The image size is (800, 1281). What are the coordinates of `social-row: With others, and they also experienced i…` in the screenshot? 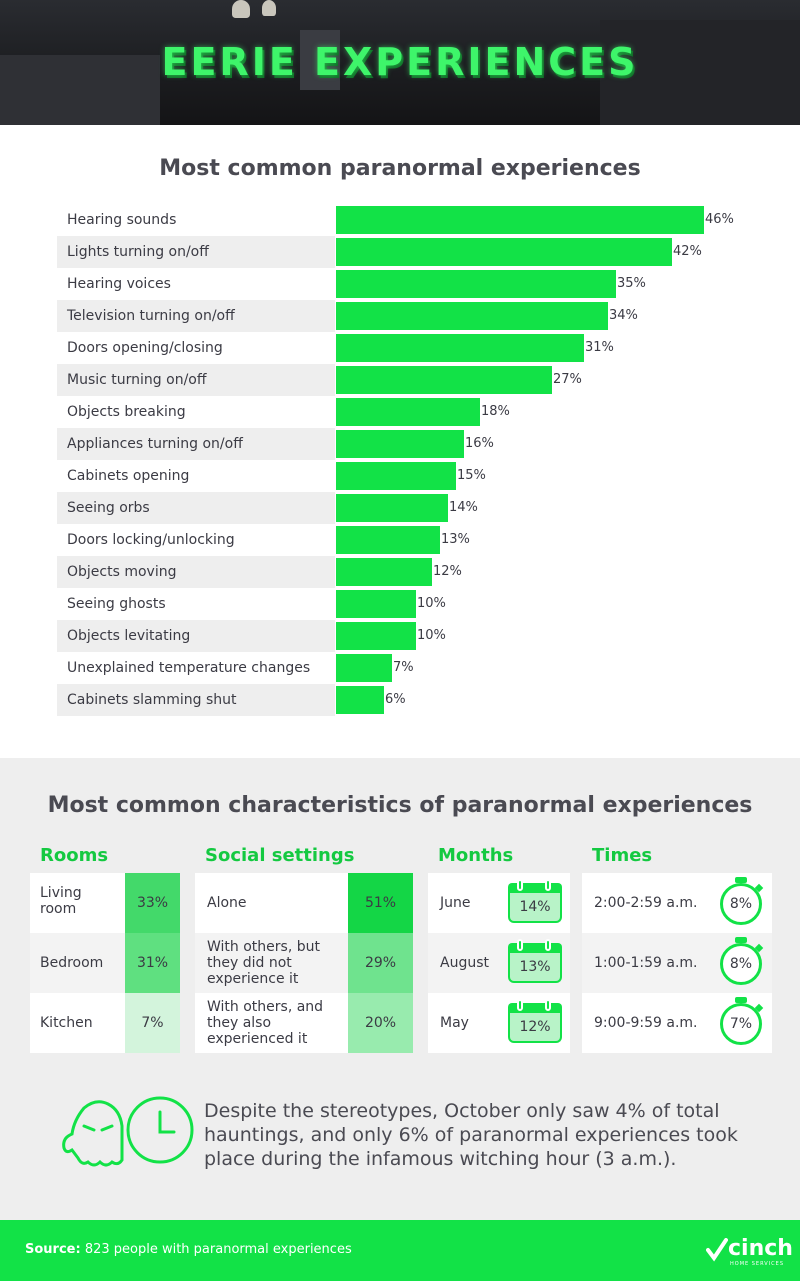 It's located at (304, 1023).